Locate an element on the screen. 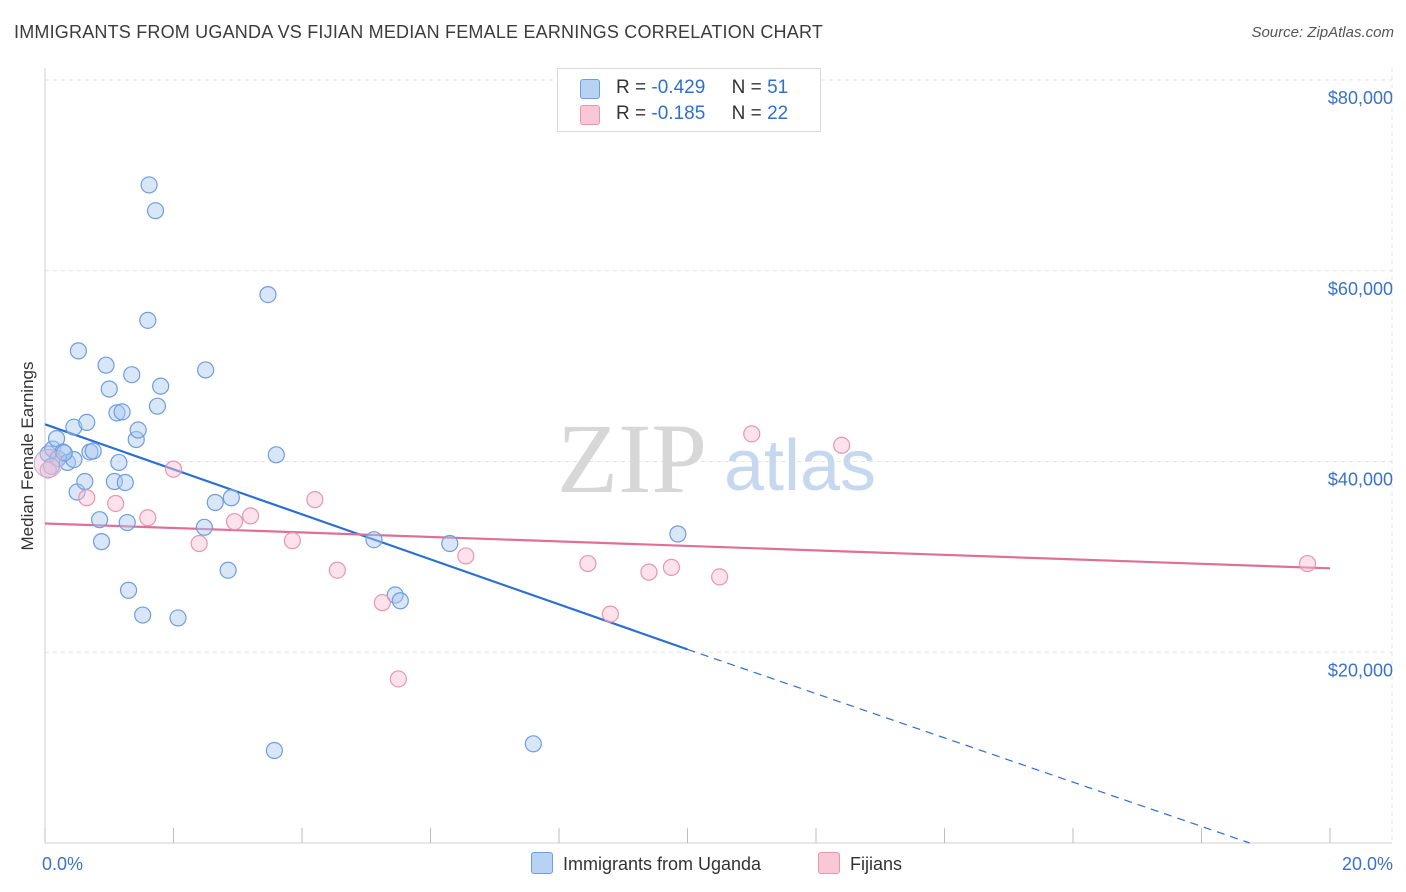 This screenshot has width=1406, height=892. fijian-trend-line is located at coordinates (687, 546).